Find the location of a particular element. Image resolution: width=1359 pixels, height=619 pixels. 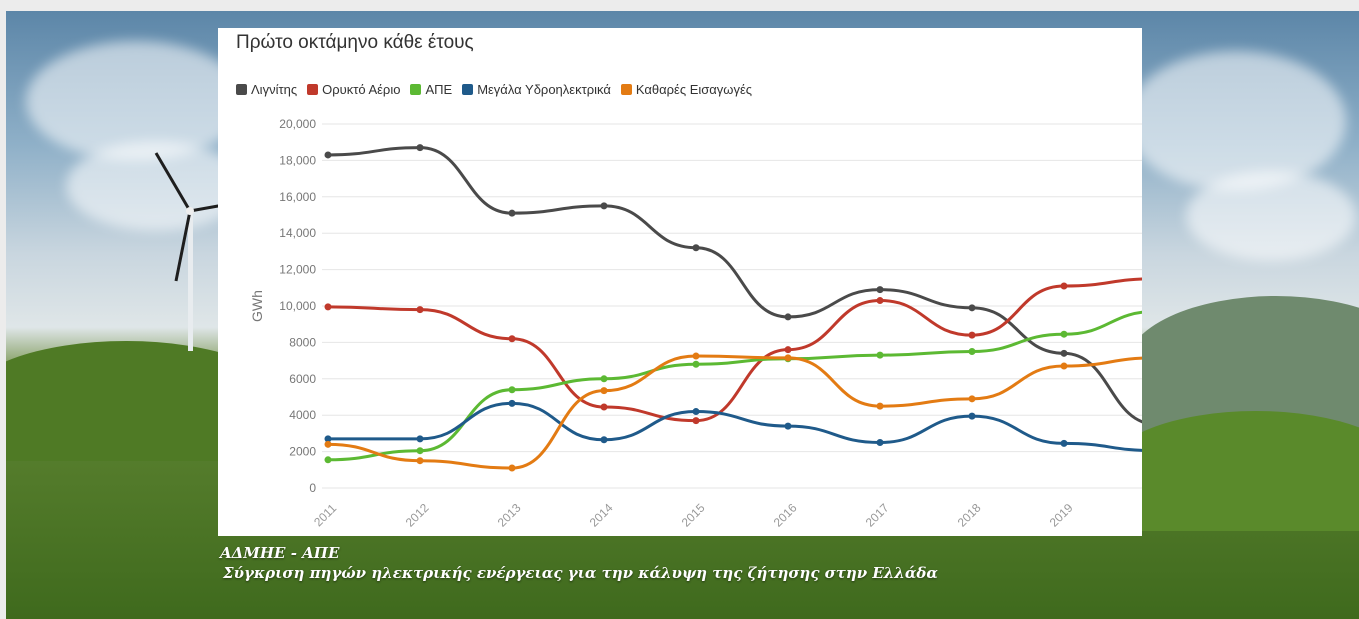

y-tick-label: 16,000 is located at coordinates (297, 197).